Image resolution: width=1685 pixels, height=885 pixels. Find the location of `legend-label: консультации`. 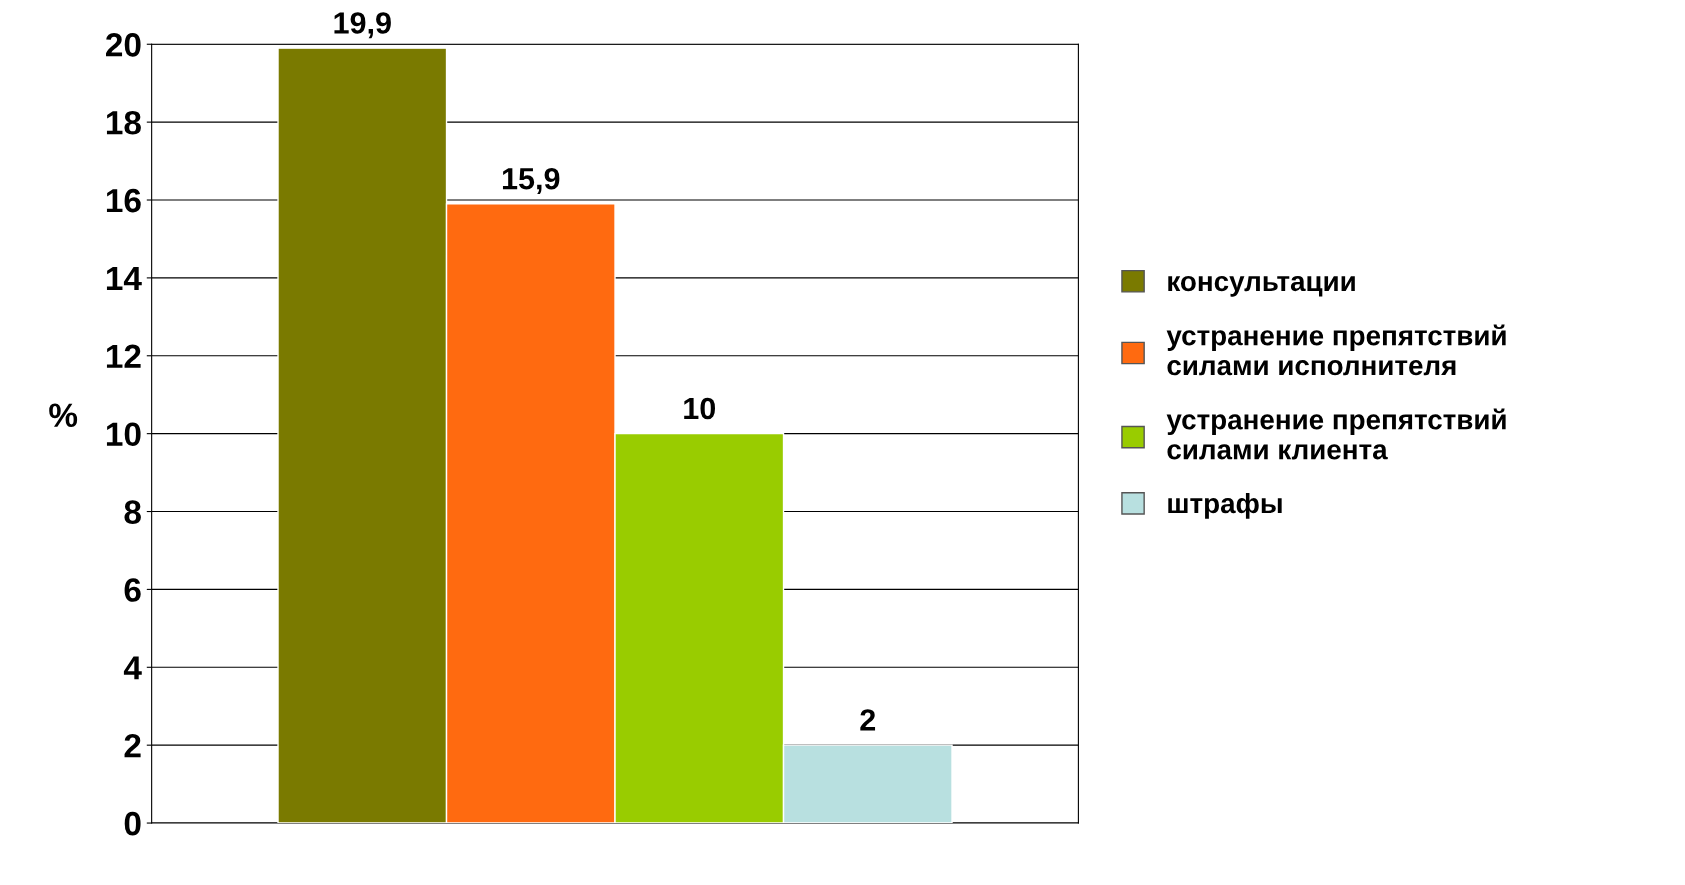

legend-label: консультации is located at coordinates (1261, 286).